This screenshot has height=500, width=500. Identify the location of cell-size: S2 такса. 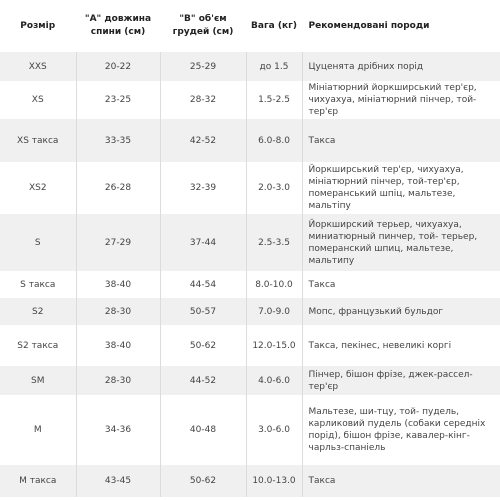
(38, 345).